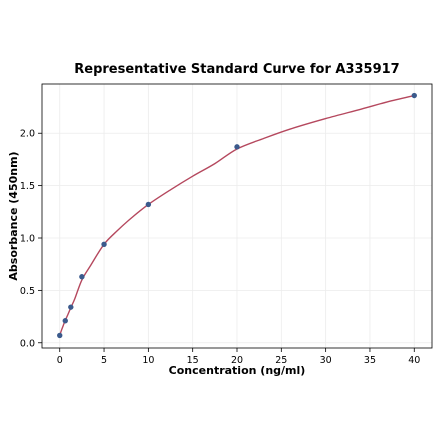 This screenshot has width=440, height=445. I want to click on x-tick-label: 20, so click(237, 360).